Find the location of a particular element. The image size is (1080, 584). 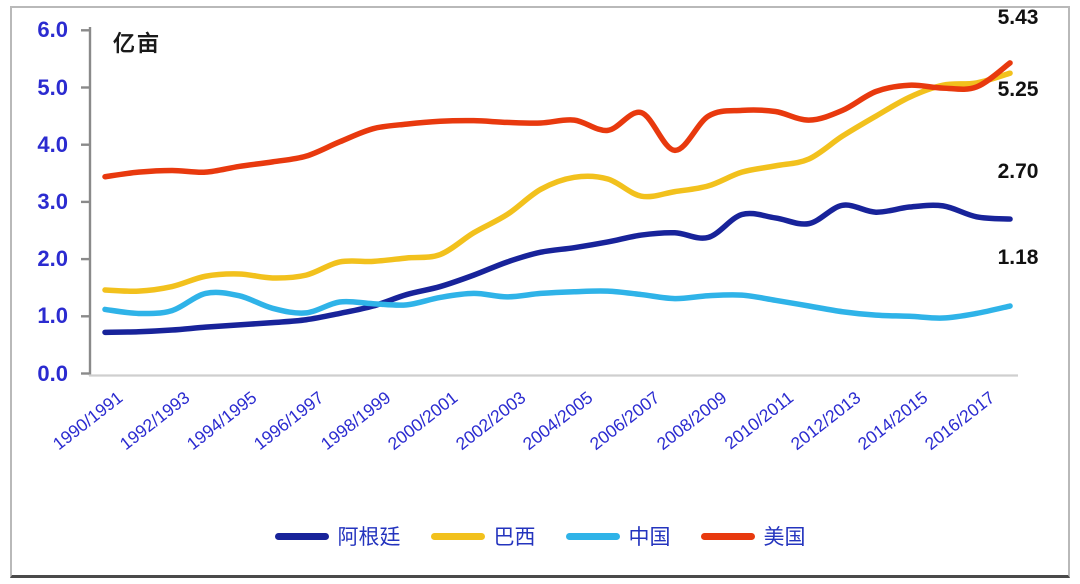

legend-swatch-china is located at coordinates (592, 536).